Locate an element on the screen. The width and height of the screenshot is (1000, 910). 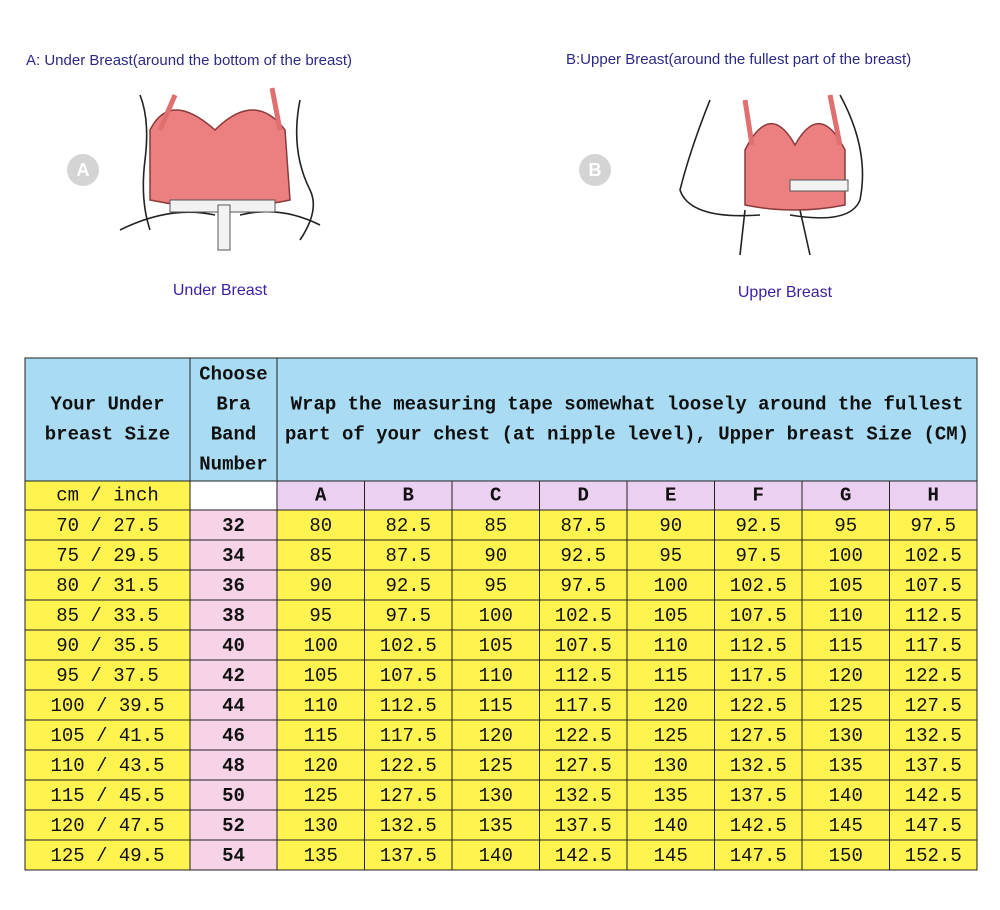
bust-size: 95 is located at coordinates (845, 526).